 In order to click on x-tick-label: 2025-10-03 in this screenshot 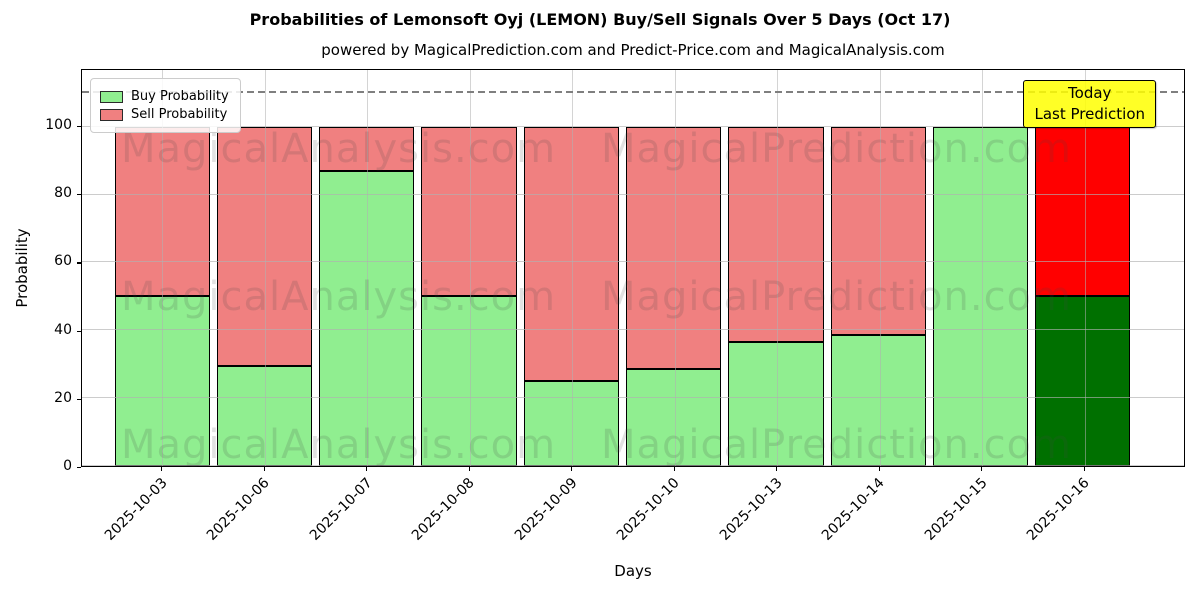, I will do `click(136, 509)`.